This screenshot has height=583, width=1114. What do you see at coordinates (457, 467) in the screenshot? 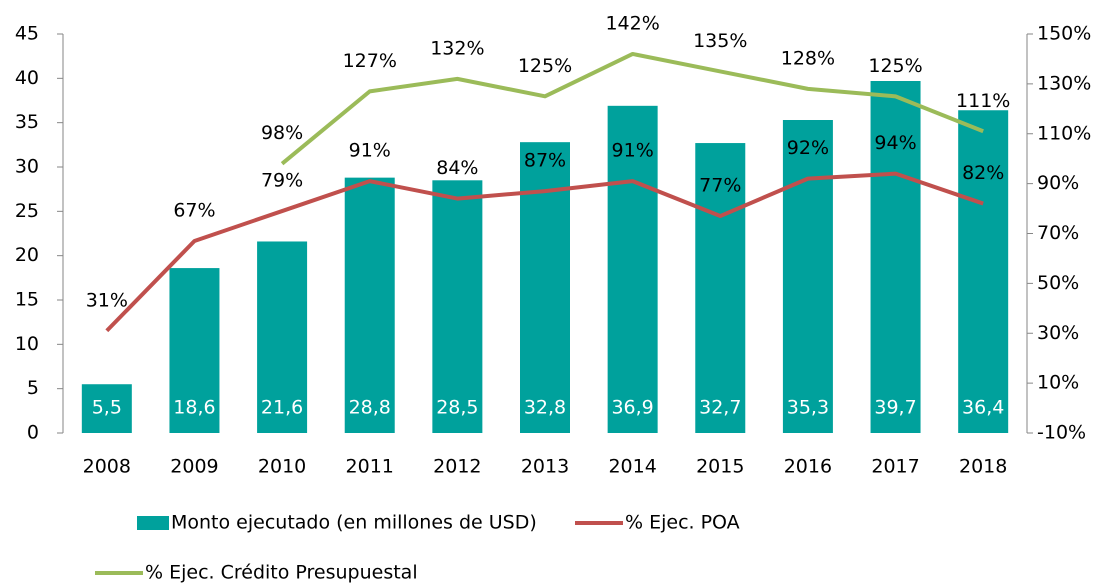
I see `x-tick-label: 2012` at bounding box center [457, 467].